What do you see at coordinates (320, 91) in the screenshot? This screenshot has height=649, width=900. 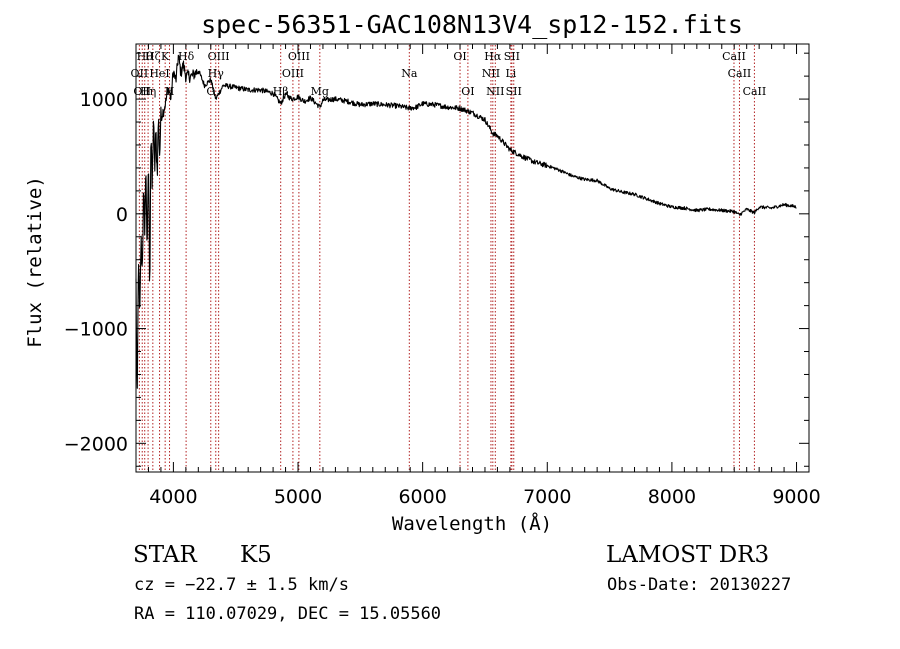 I see `line-label: Mg` at bounding box center [320, 91].